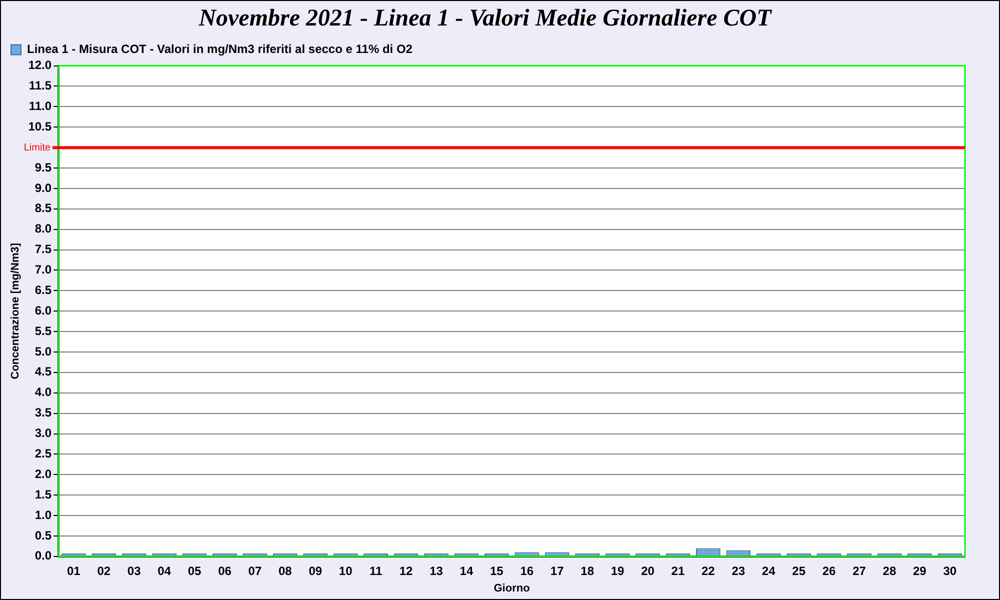  I want to click on y-tick-label: 7.5, so click(43, 249).